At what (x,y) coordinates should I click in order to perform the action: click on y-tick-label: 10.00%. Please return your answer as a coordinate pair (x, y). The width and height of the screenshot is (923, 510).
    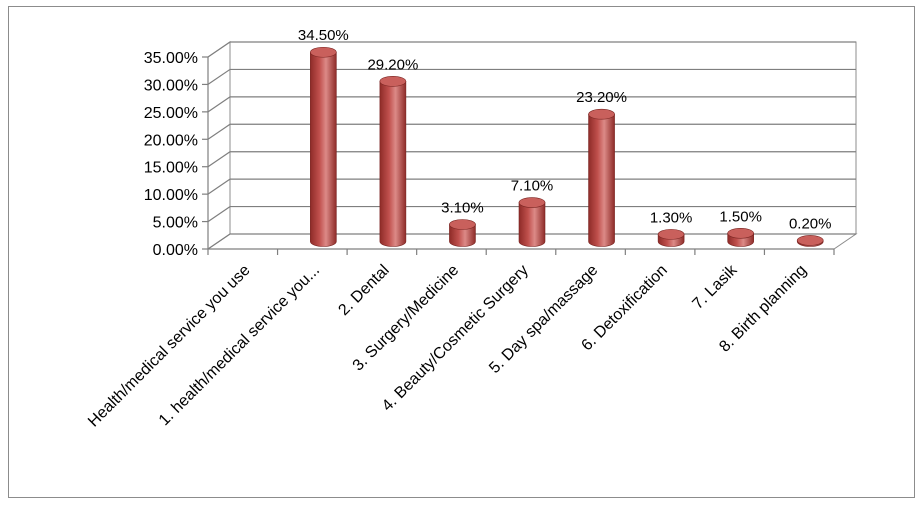
    Looking at the image, I should click on (171, 195).